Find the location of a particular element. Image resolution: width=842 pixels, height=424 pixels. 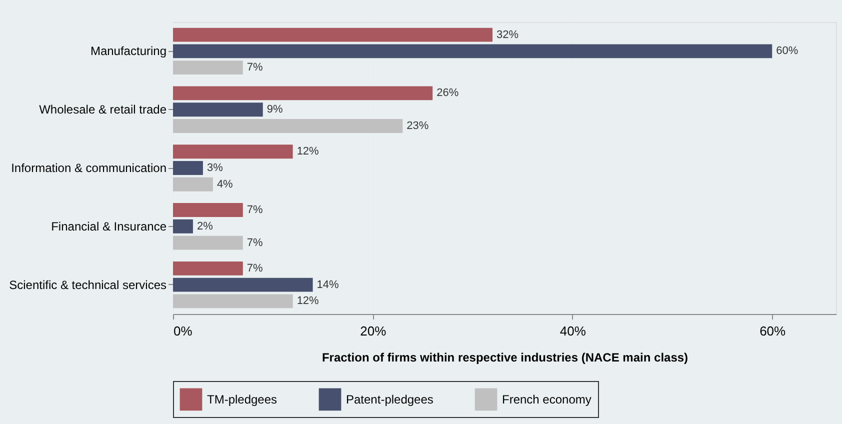

y-tick-label: Financial & Insurance is located at coordinates (109, 226).